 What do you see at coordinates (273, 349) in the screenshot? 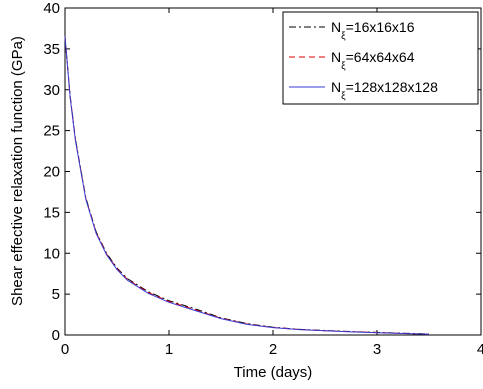
I see `x-tick-label: 2` at bounding box center [273, 349].